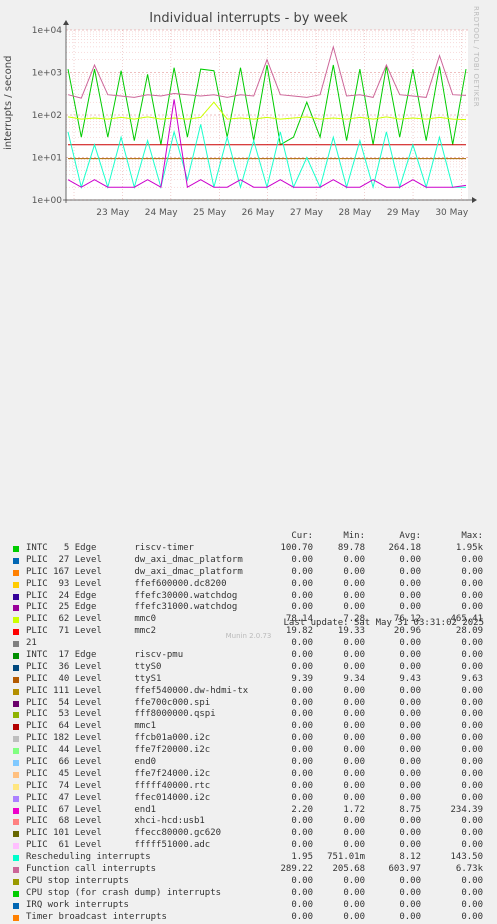 The width and height of the screenshot is (497, 924). What do you see at coordinates (248, 811) in the screenshot?
I see `legend-row: PLIC 67 Level end1 2.20 1.72 8.75 234.39` at bounding box center [248, 811].